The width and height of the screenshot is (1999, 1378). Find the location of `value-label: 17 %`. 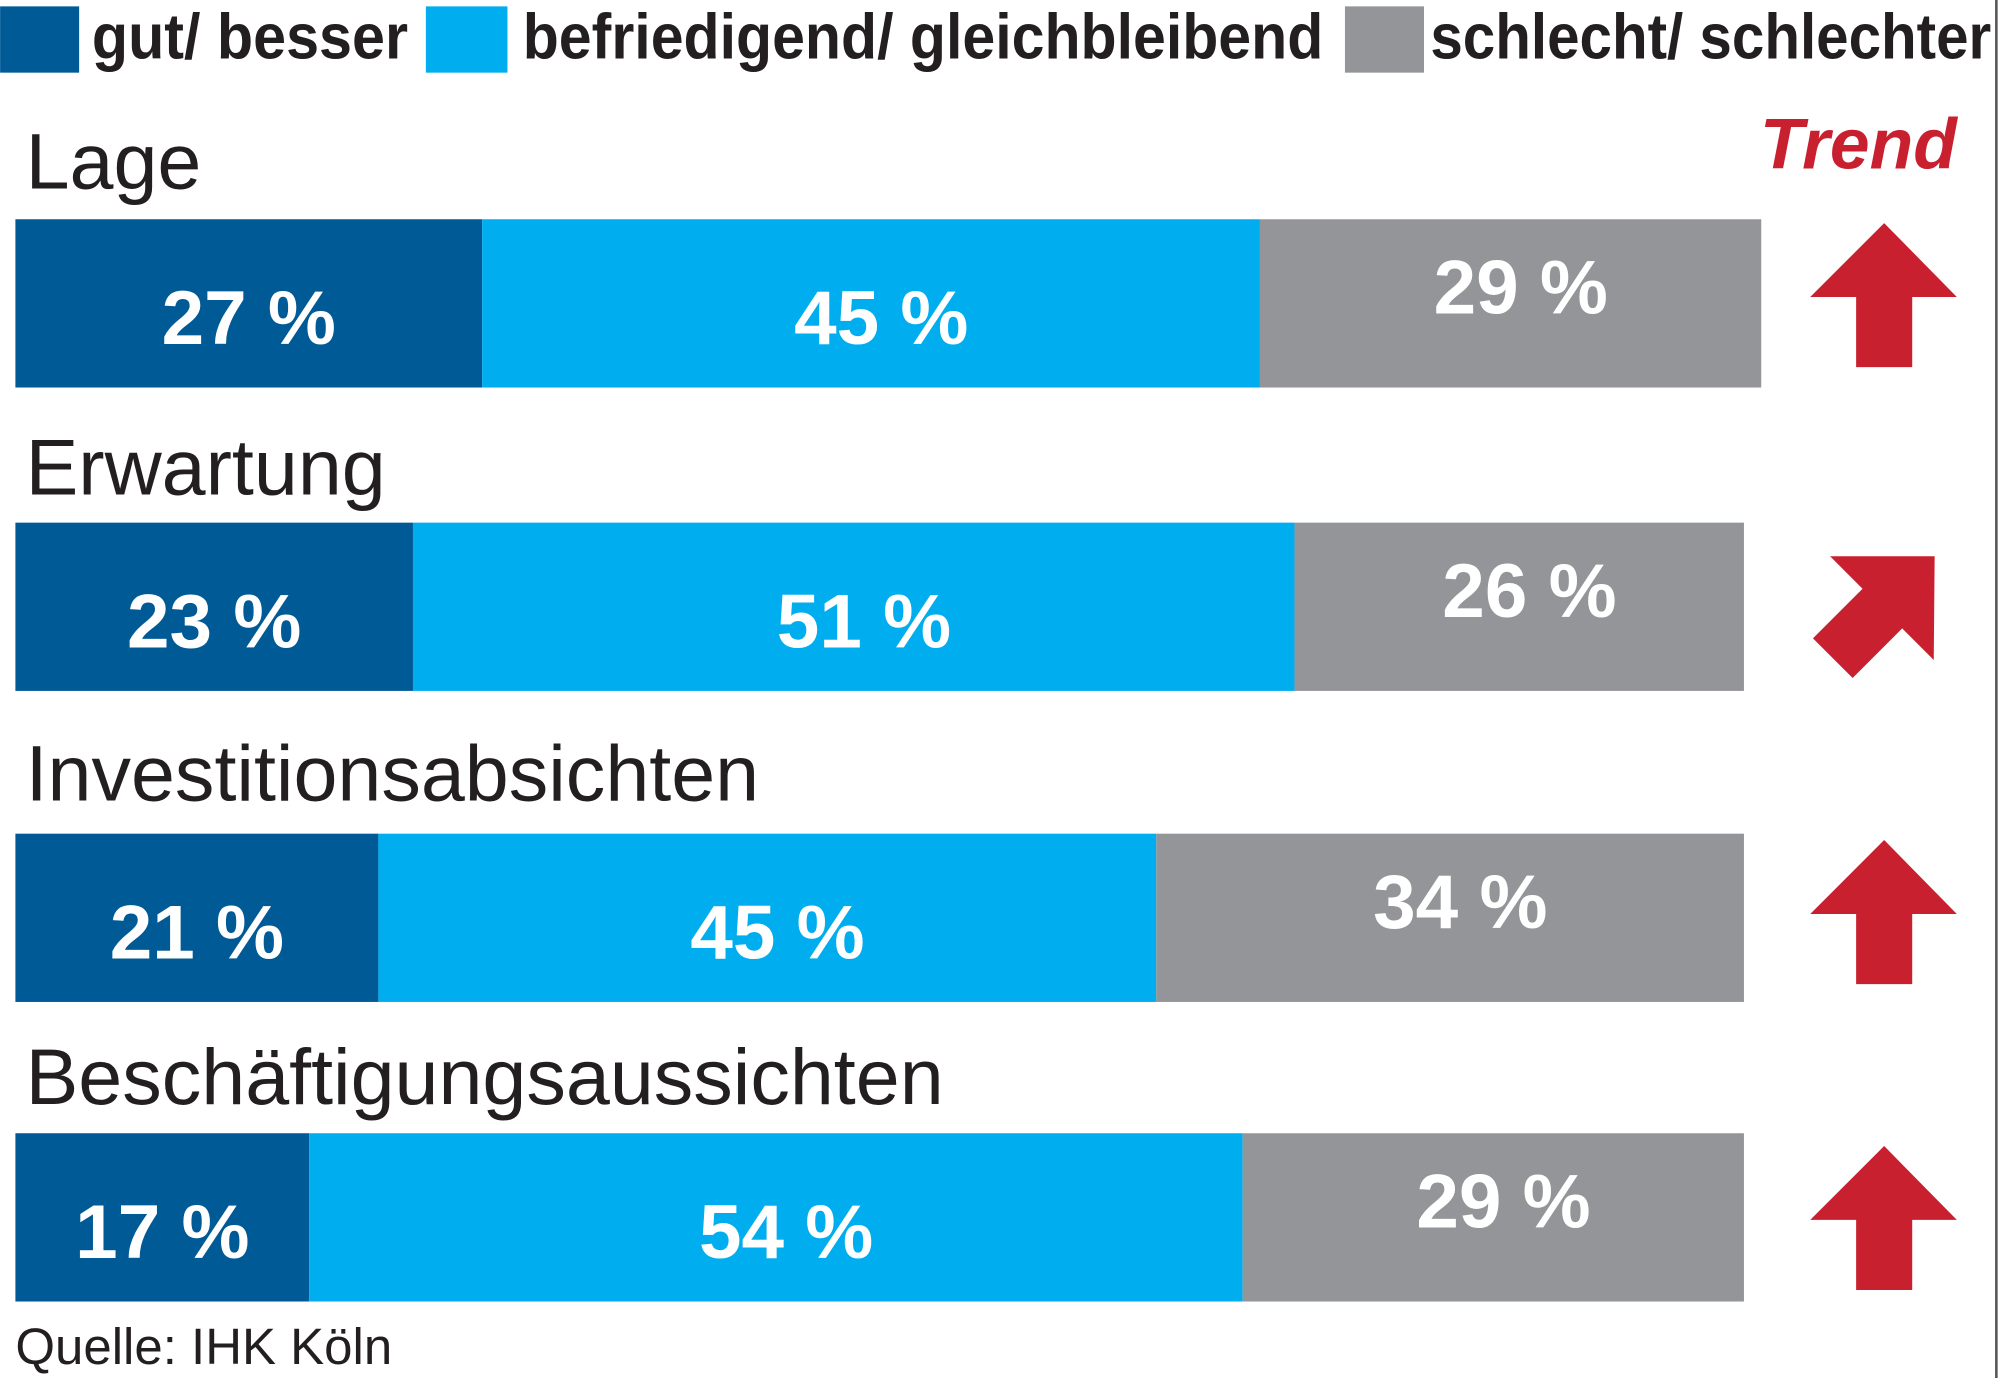

value-label: 17 % is located at coordinates (162, 1232).